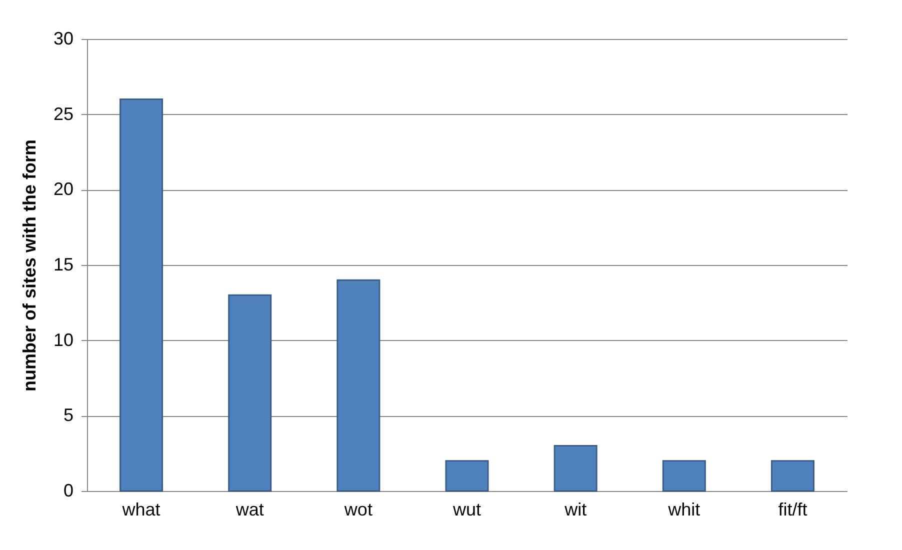  Describe the element at coordinates (63, 189) in the screenshot. I see `y-tick-label: 20` at that location.